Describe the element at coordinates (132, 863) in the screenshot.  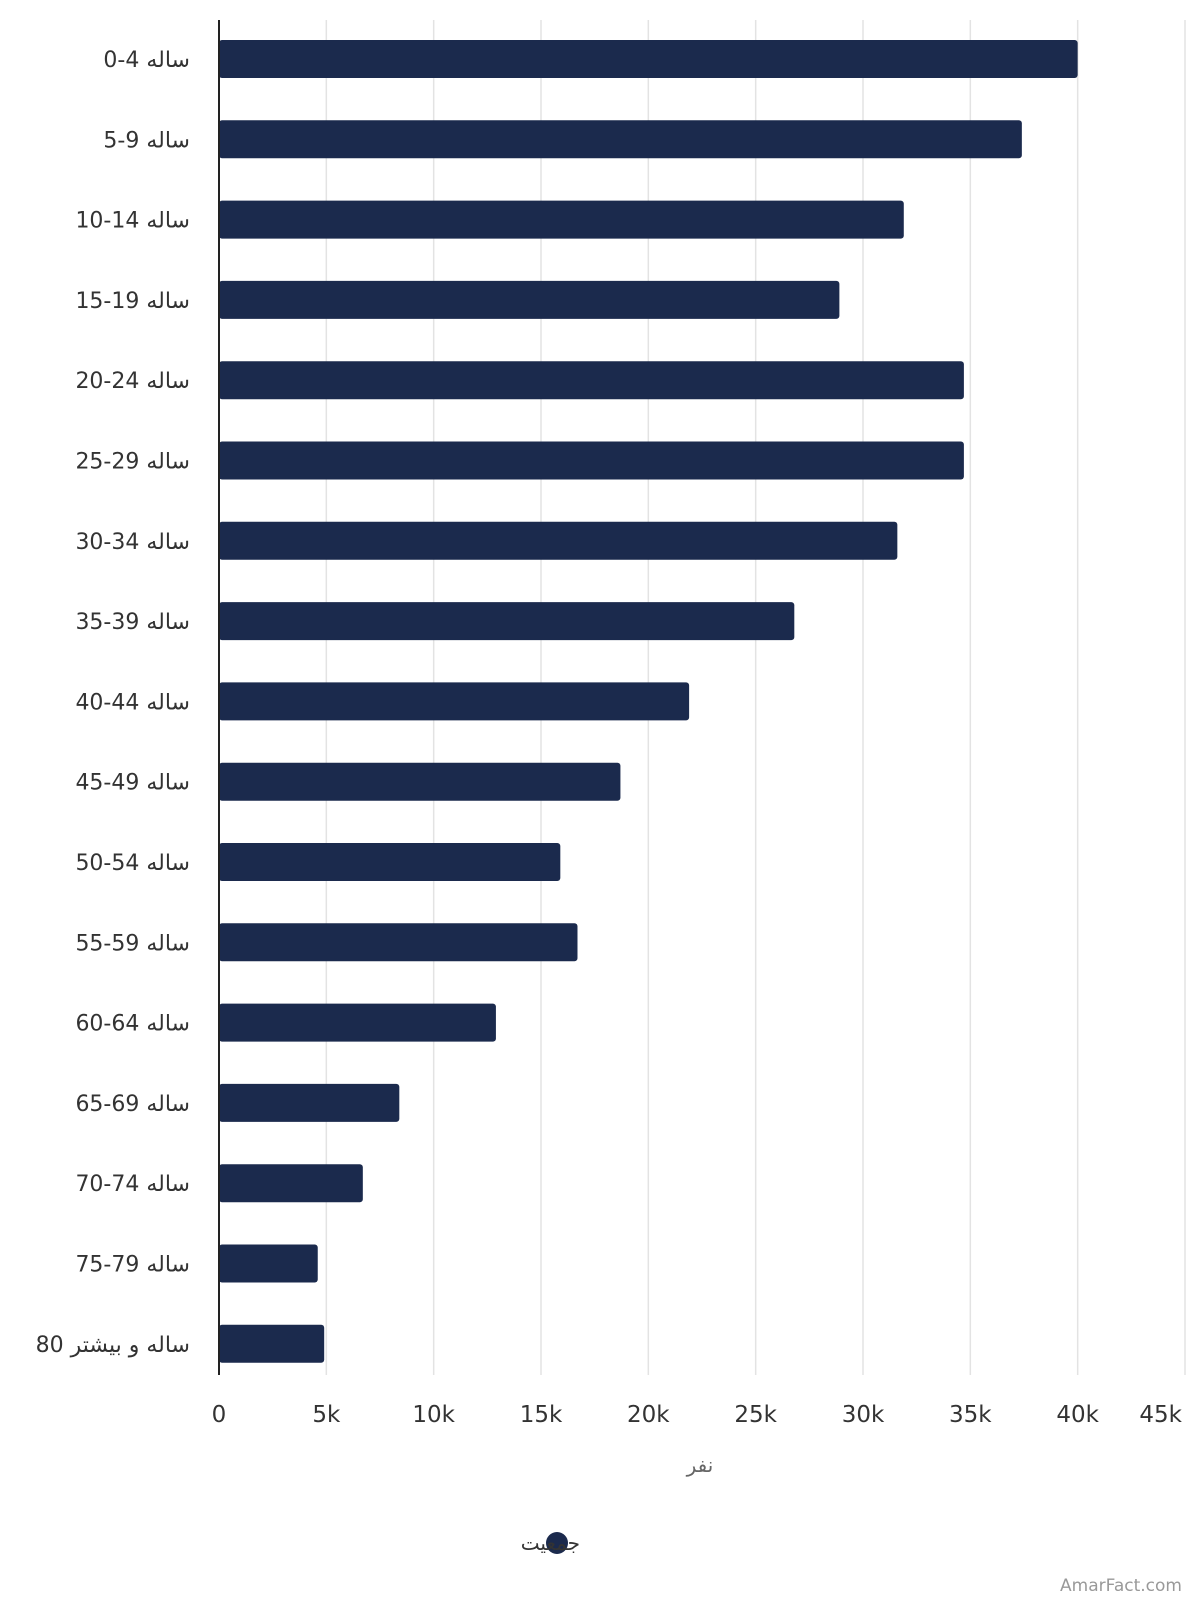
I see `category-label-10: 50-54 ساله` at that location.